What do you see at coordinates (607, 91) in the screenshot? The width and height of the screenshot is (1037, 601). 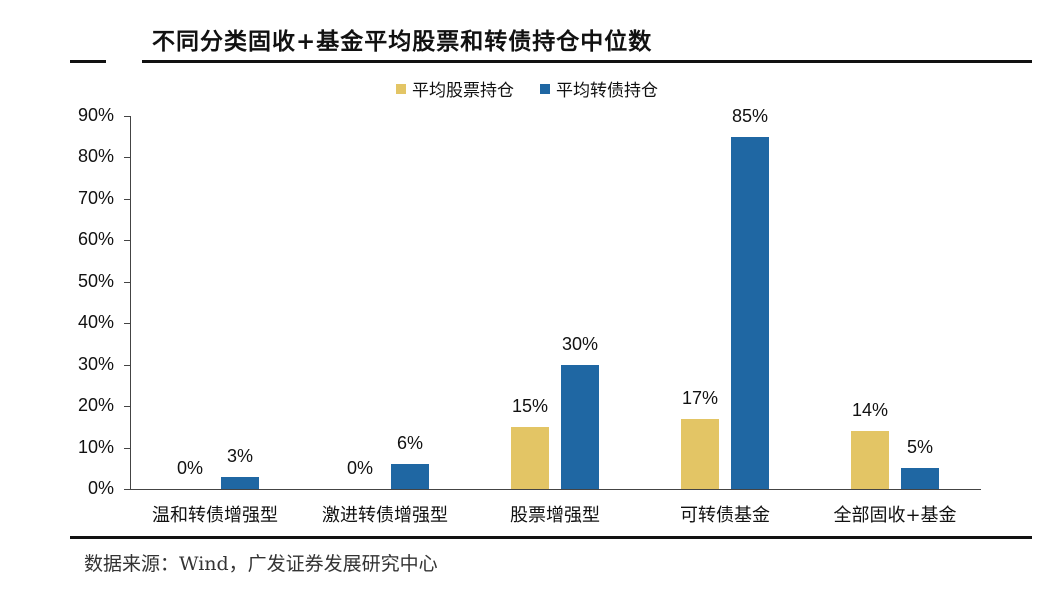 I see `legend-label: 平均转债持仓` at bounding box center [607, 91].